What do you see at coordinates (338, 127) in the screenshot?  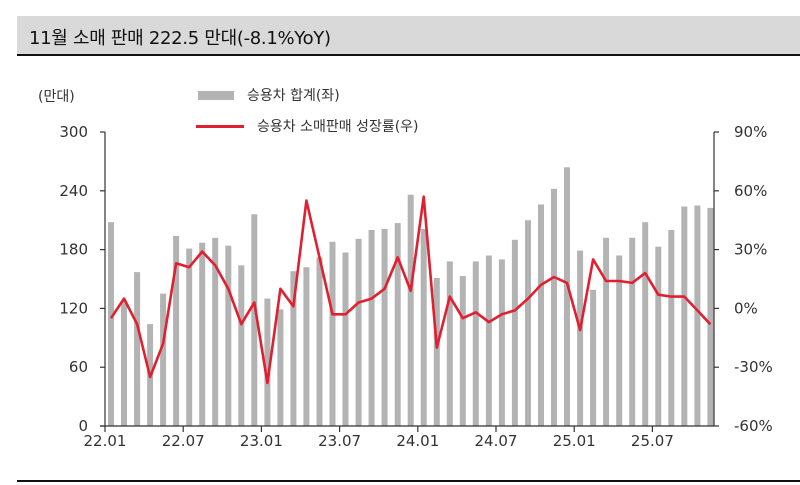 I see `legend-line-label: 승용차 소매판매 성장률(우)` at bounding box center [338, 127].